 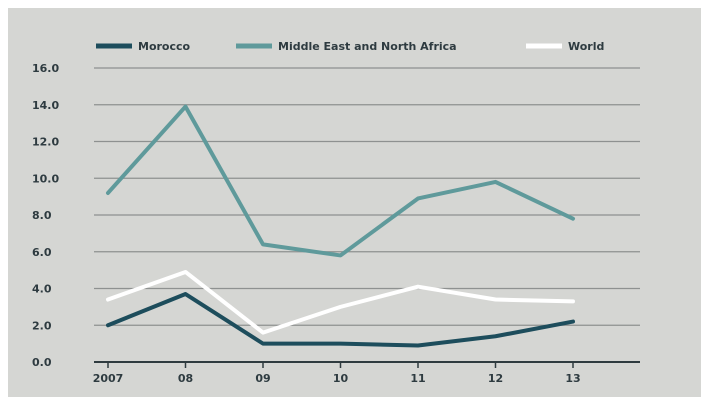 What do you see at coordinates (495, 378) in the screenshot?
I see `x-tick-label: 12` at bounding box center [495, 378].